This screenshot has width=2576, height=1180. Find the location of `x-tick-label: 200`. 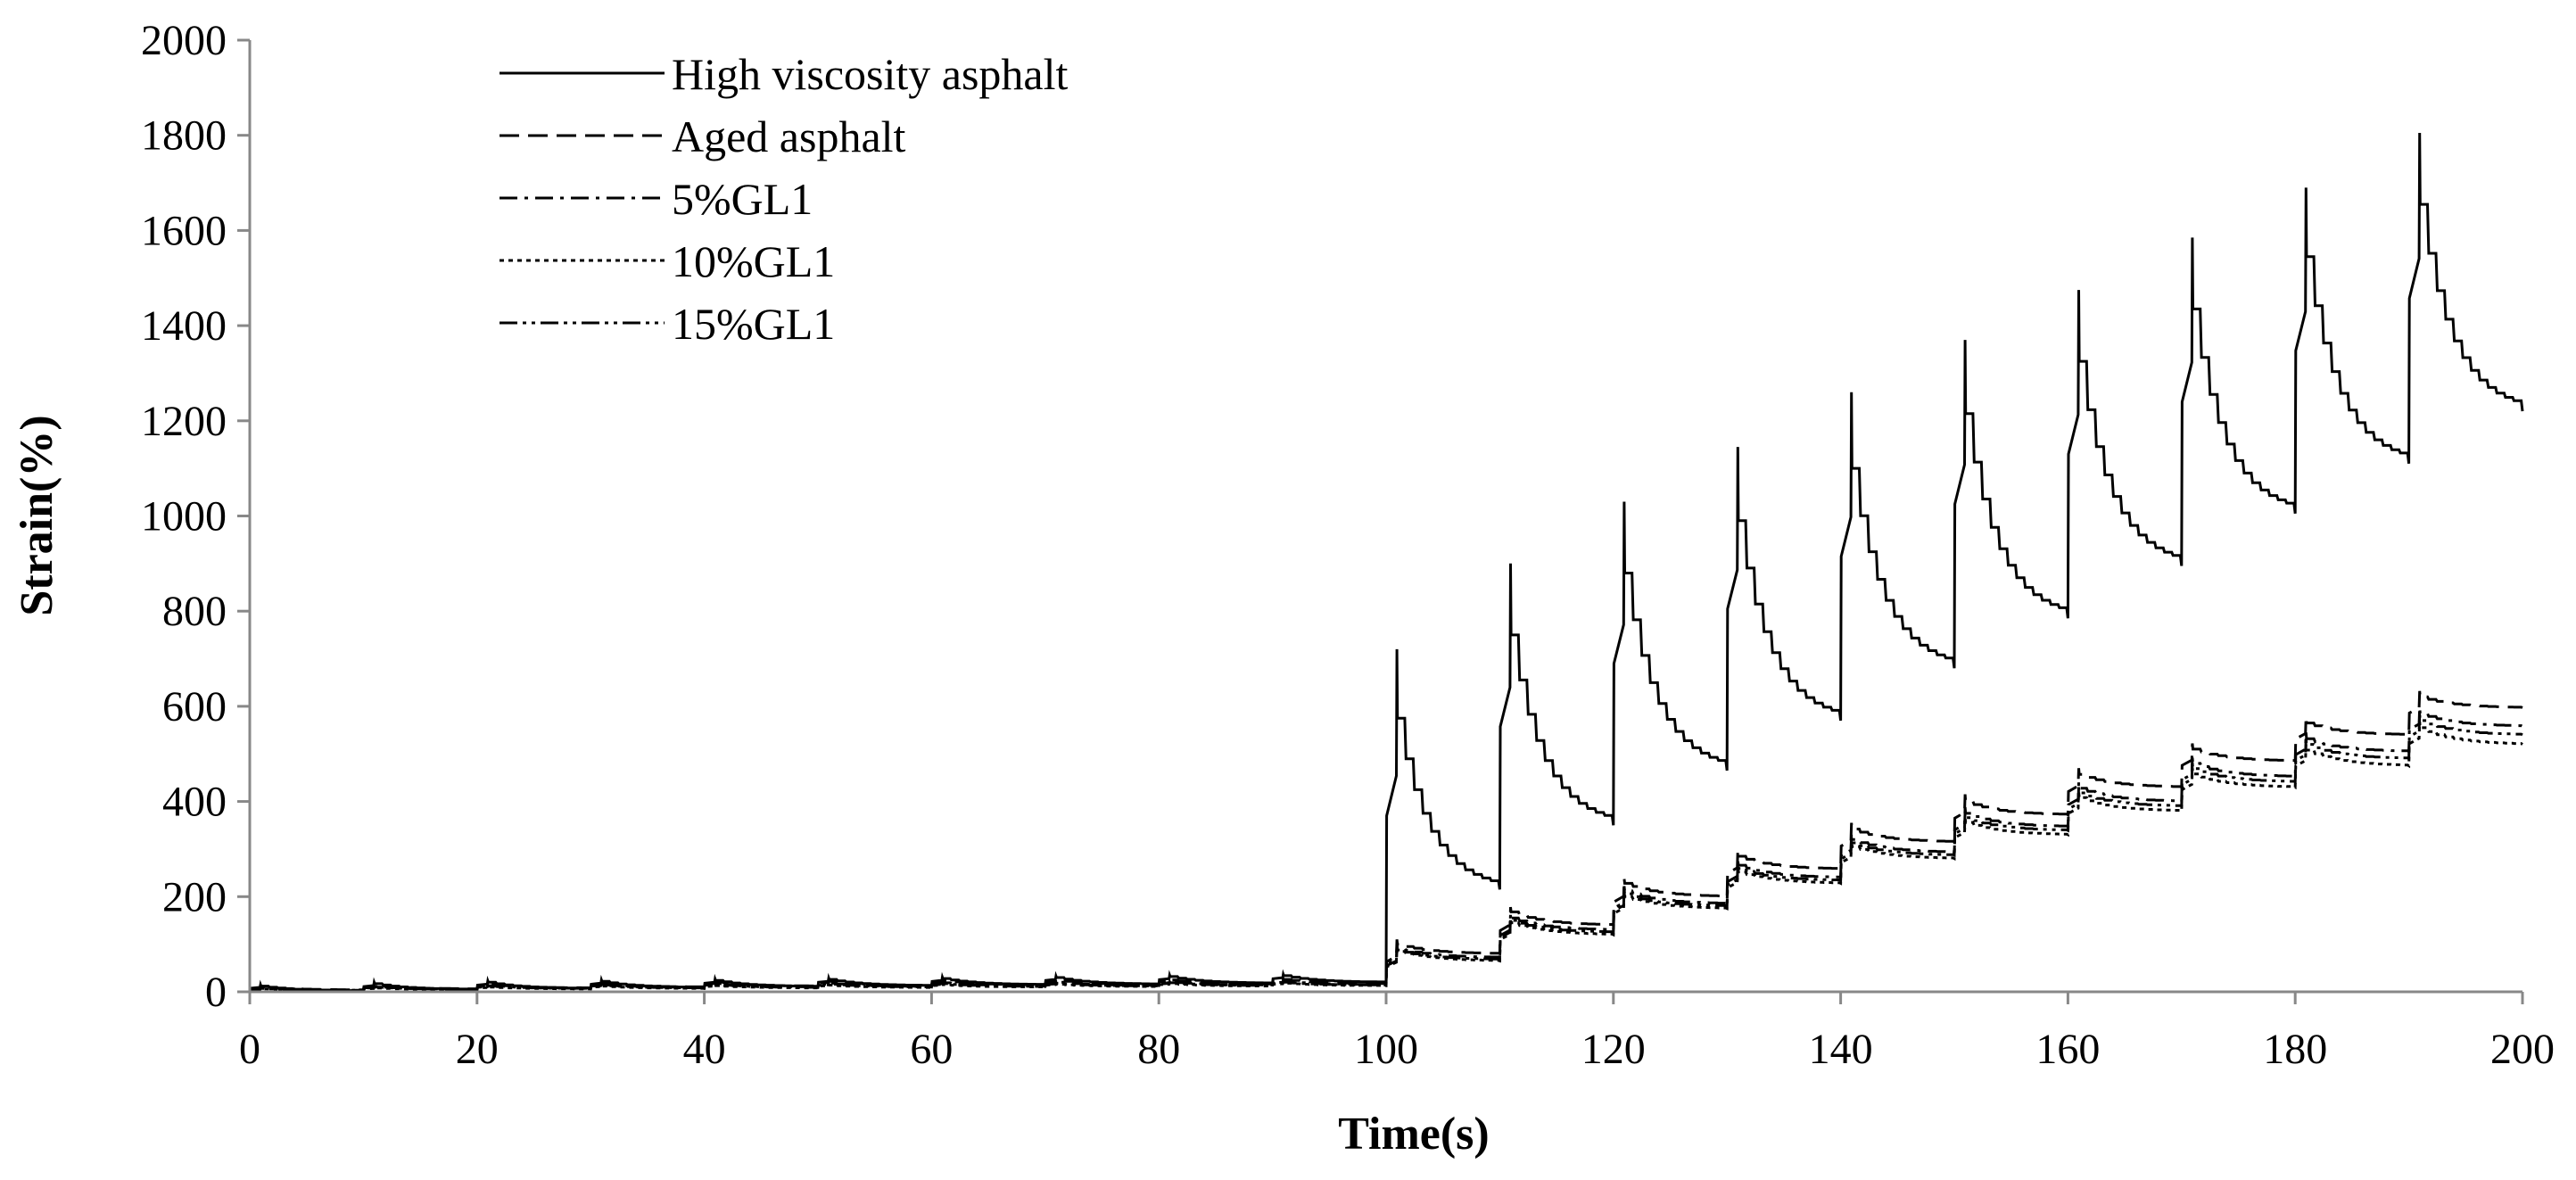

x-tick-label: 200 is located at coordinates (2523, 1049).